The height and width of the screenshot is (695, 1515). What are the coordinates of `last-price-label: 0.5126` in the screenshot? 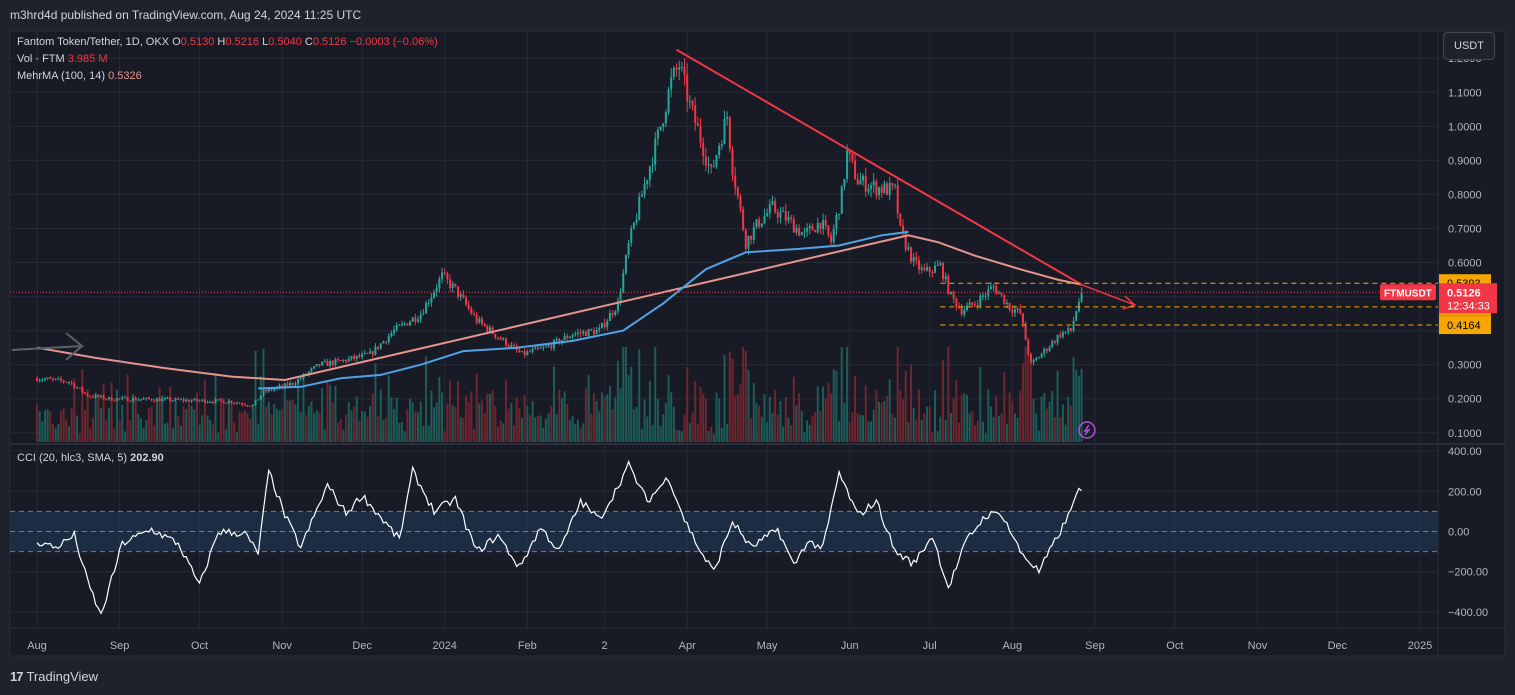 It's located at (1464, 293).